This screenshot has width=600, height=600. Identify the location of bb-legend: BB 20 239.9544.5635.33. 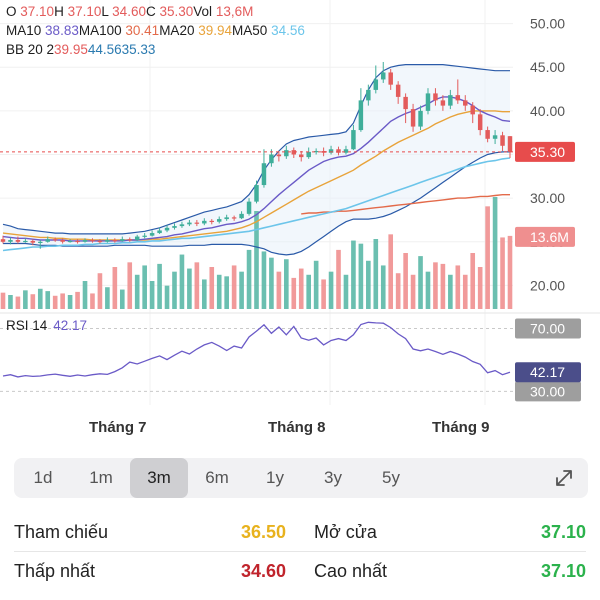
(80, 49).